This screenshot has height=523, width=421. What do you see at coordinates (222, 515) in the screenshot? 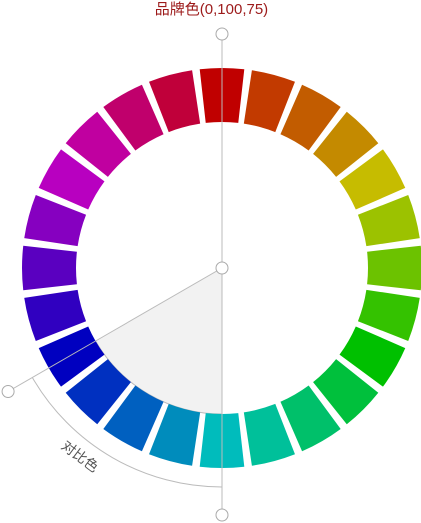
I see `contrast-end-handle` at bounding box center [222, 515].